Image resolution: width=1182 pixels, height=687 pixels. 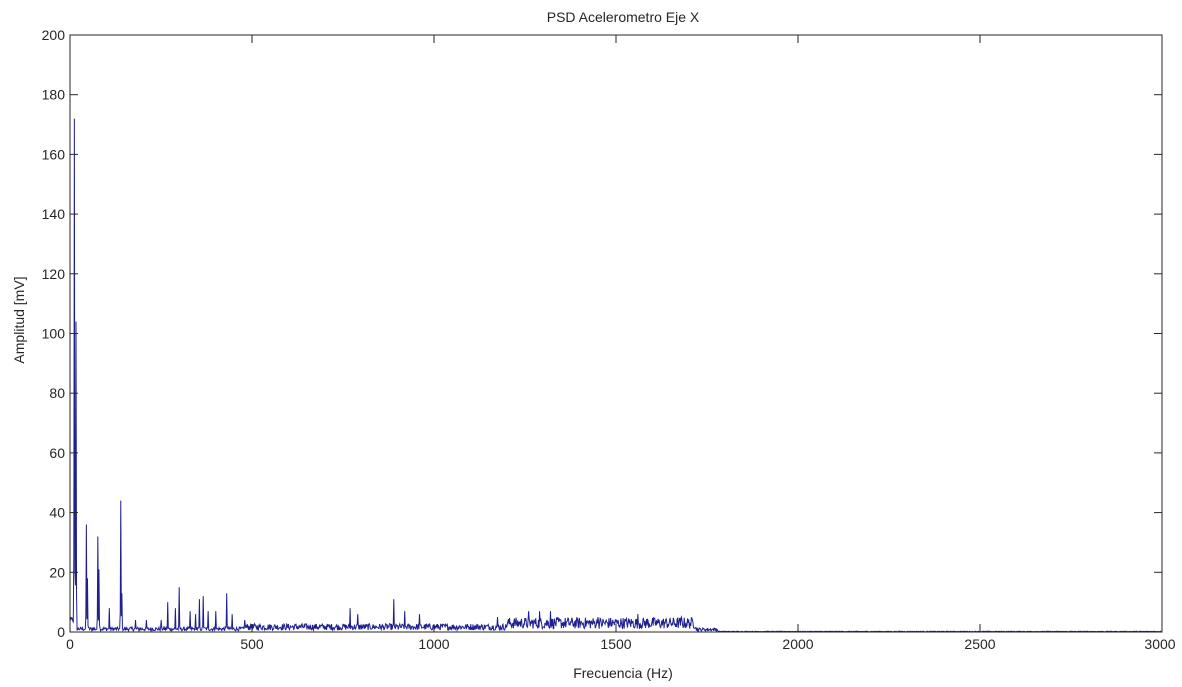 What do you see at coordinates (54, 334) in the screenshot?
I see `y-tick-label: 100` at bounding box center [54, 334].